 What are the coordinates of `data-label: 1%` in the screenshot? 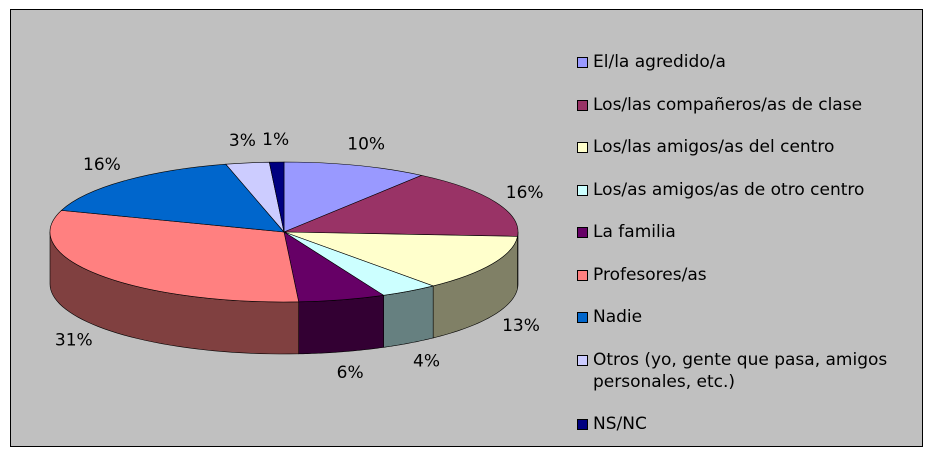 It's located at (275, 140).